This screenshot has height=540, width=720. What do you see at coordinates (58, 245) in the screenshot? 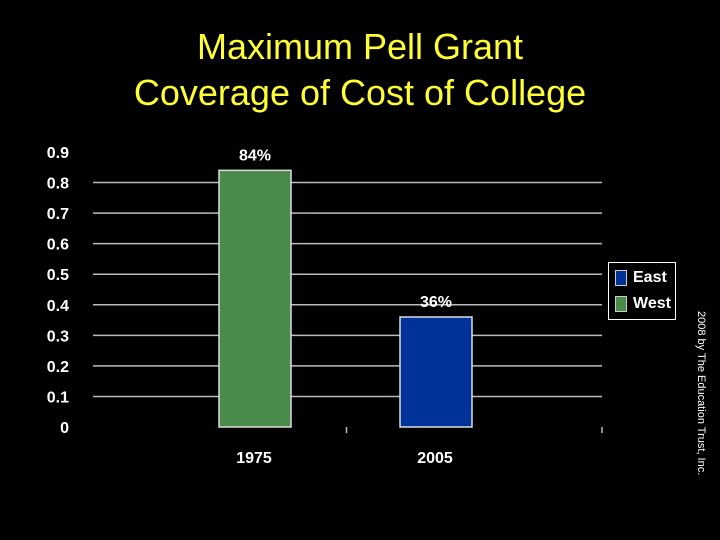
I see `y-tick-label: 0.6` at bounding box center [58, 245].